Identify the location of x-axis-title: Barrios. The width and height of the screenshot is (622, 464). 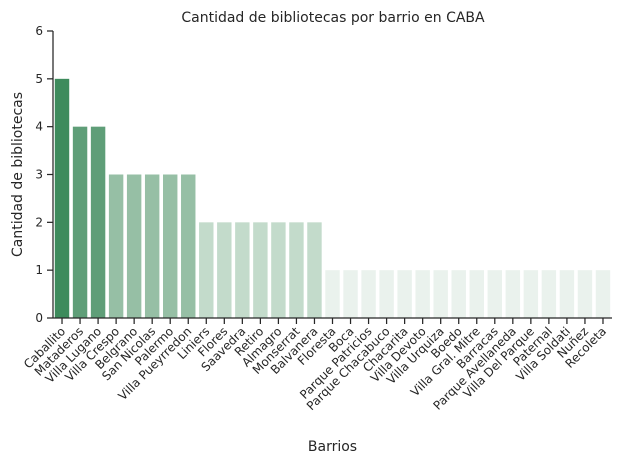
(332, 447).